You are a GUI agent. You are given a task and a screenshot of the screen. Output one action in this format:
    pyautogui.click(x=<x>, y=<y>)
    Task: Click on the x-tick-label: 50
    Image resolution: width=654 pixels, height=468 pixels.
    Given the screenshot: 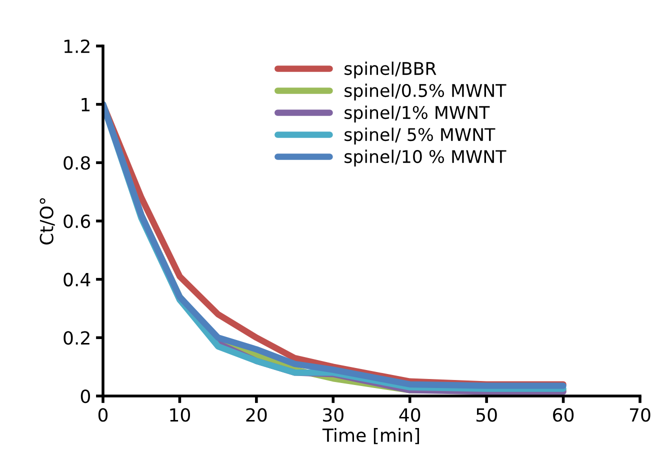 What is the action you would take?
    pyautogui.click(x=486, y=415)
    